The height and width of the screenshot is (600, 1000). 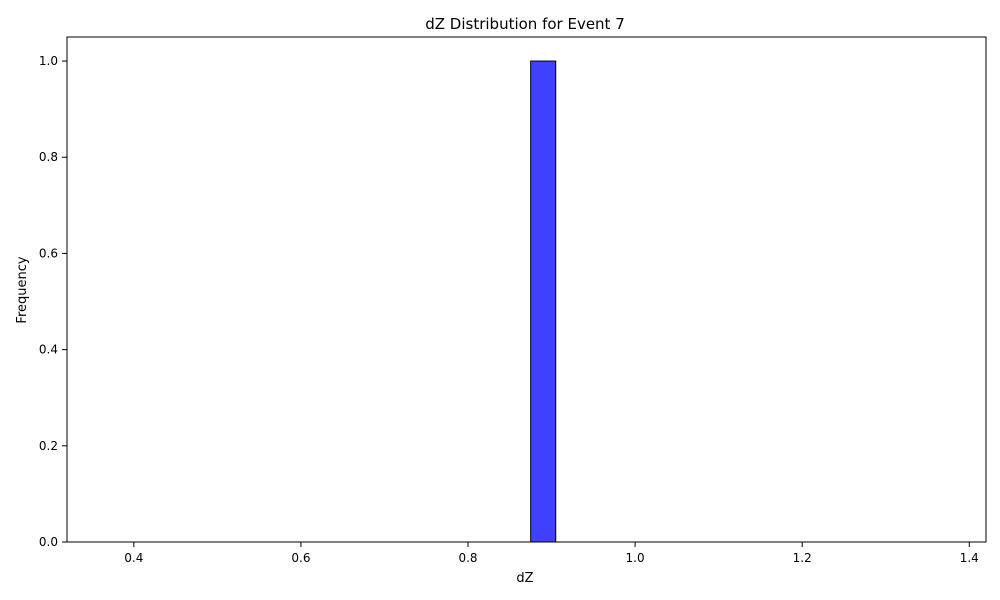 I want to click on x-tick-label-3: 1.0, so click(x=635, y=558).